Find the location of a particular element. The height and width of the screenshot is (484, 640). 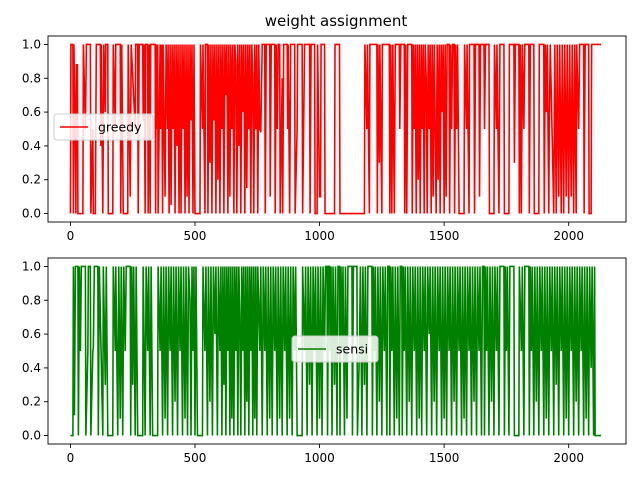

chart-title: weight assignment is located at coordinates (336, 21).